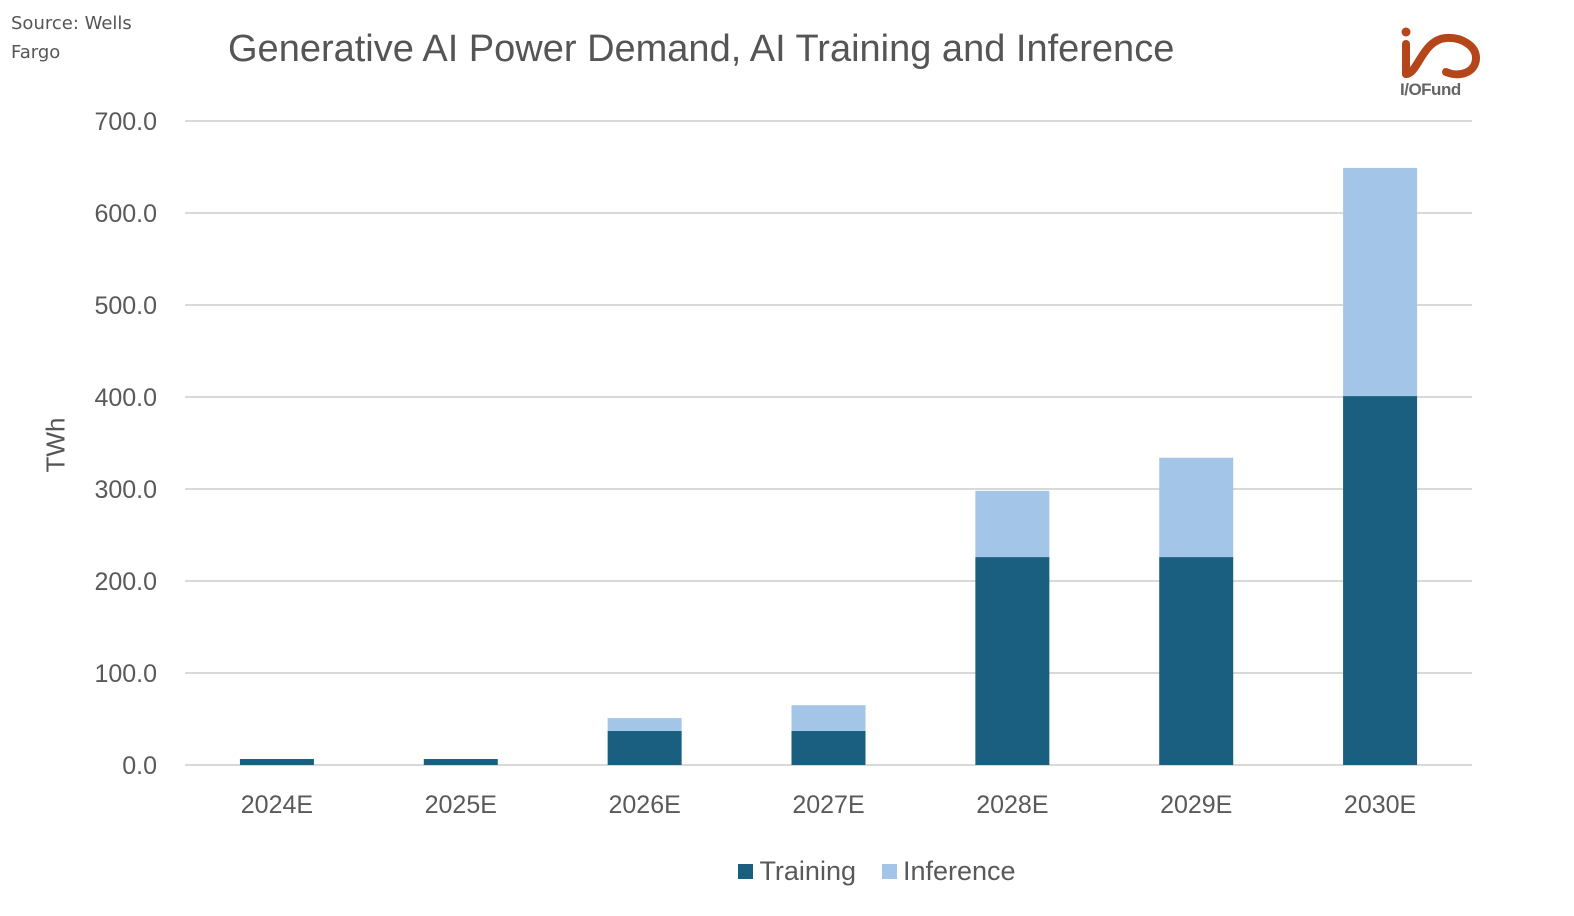  I want to click on y-tick-labels: 0.0 100.0 200.0 300.0 400.0 500.0 600.0 700.0, so click(125, 444).